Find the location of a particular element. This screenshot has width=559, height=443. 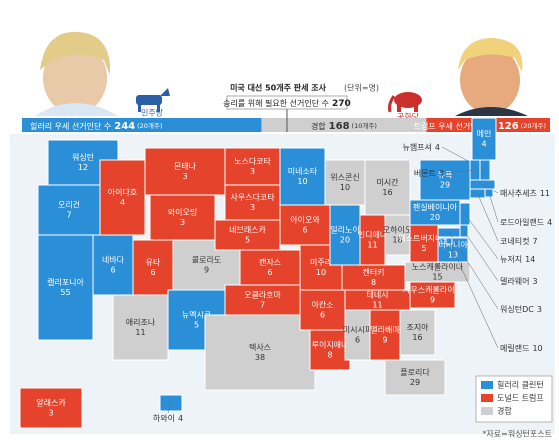

state-name: 웨스트버지니아 is located at coordinates (424, 238).